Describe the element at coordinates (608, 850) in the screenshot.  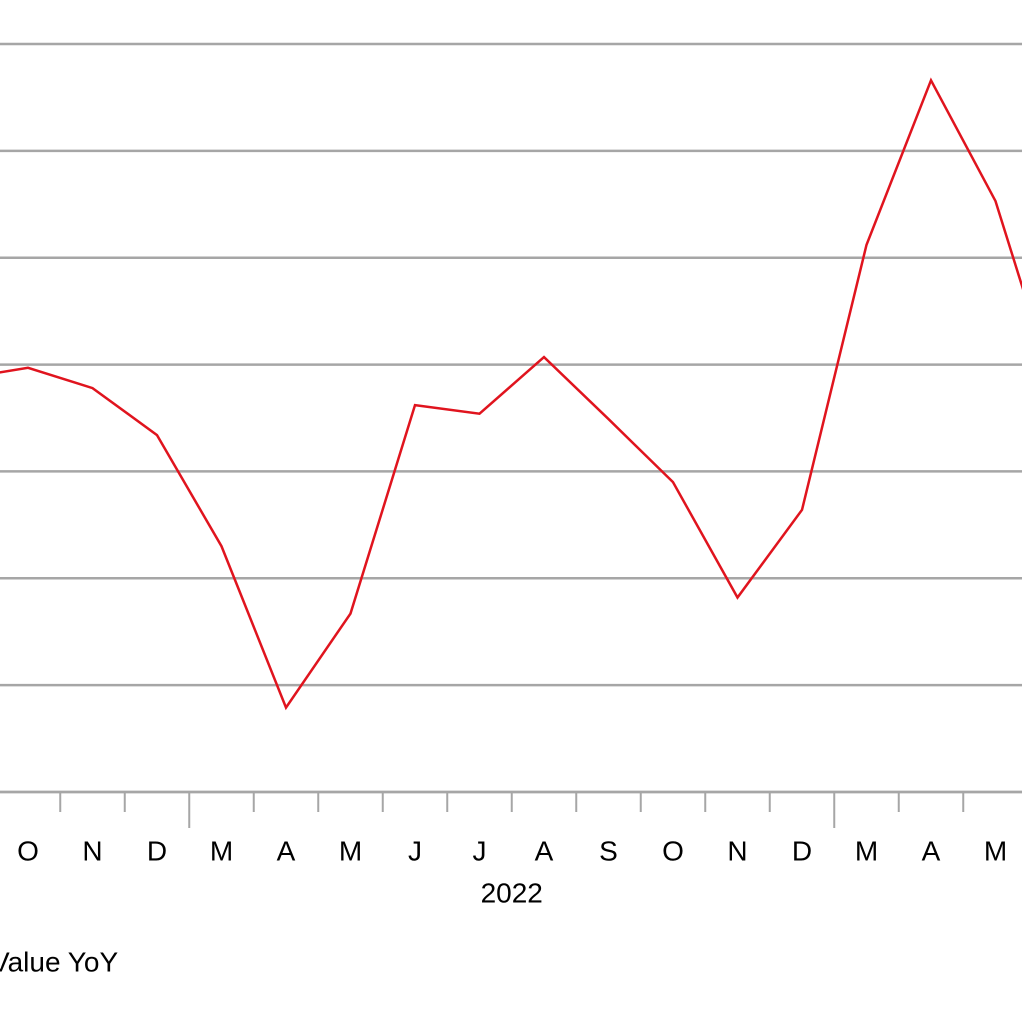
I see `x-tick-label: S` at that location.